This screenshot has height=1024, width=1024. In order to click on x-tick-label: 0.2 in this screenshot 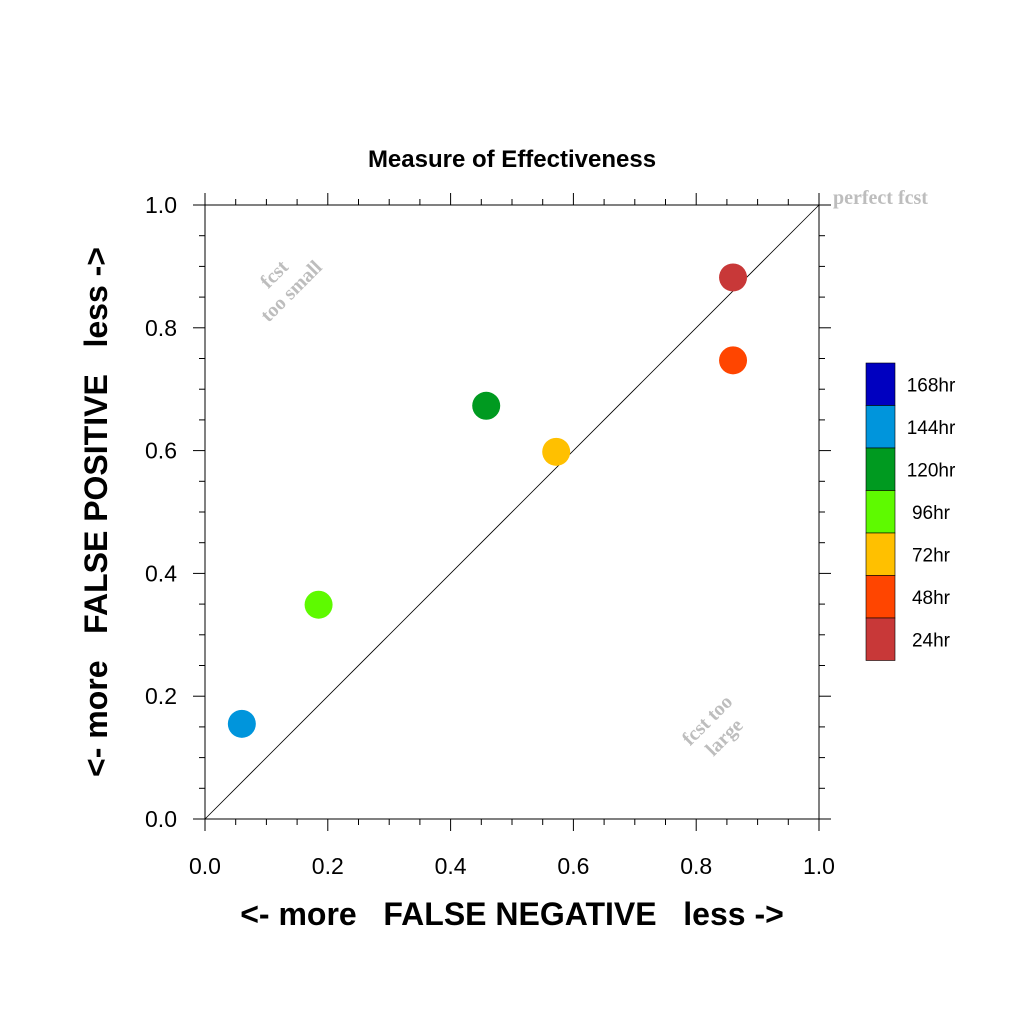, I will do `click(328, 866)`.